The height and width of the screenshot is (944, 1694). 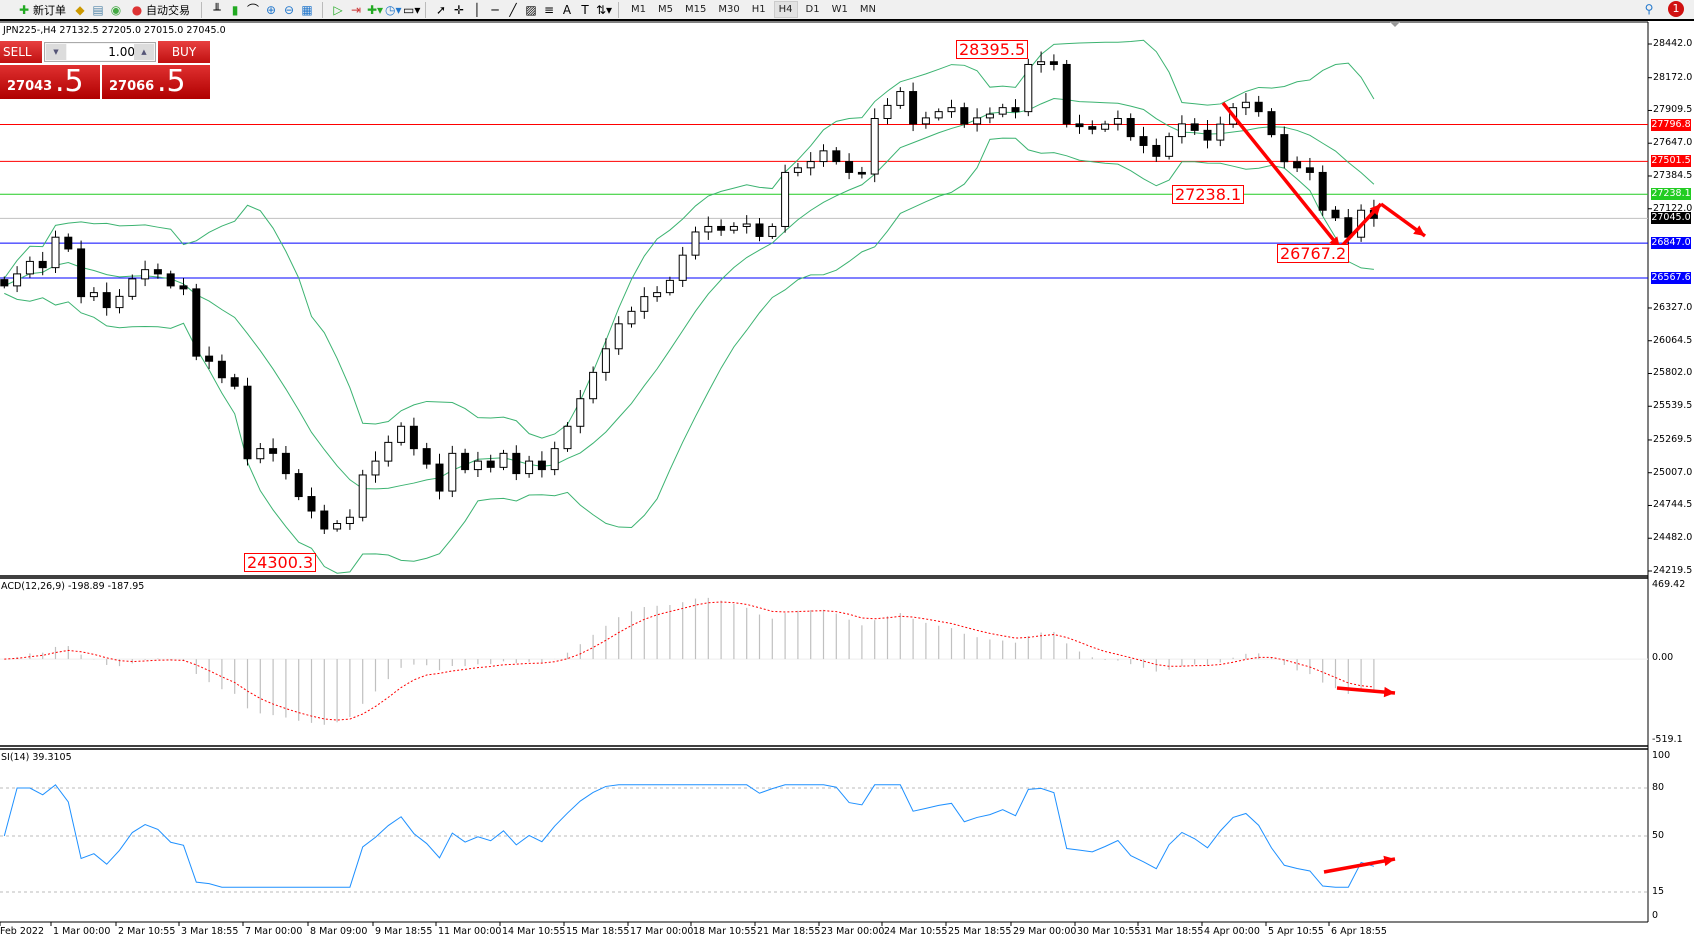 I want to click on timeframe-m15: M15, so click(x=696, y=9).